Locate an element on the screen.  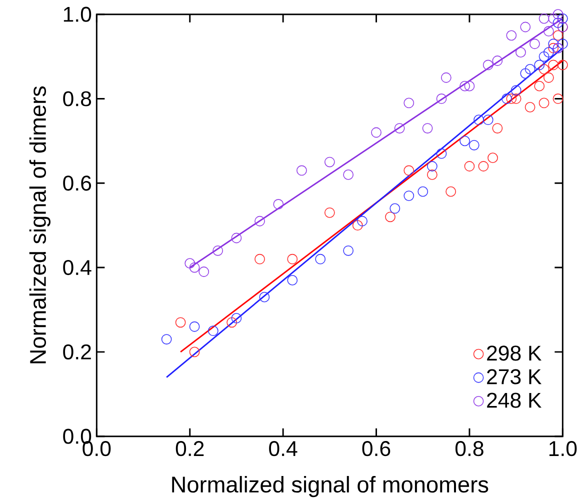
x-tick-label: 0.6 is located at coordinates (376, 448).